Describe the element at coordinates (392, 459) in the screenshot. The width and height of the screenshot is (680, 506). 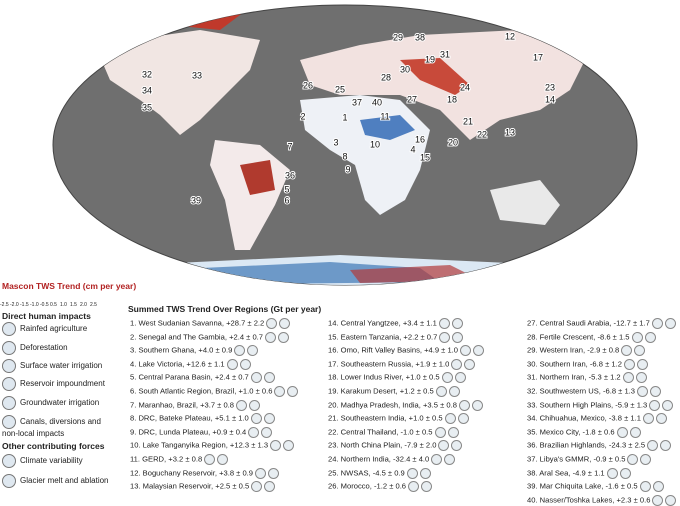
I see `region-entry: 24. Northern India, -32.4 ± 4.0` at that location.